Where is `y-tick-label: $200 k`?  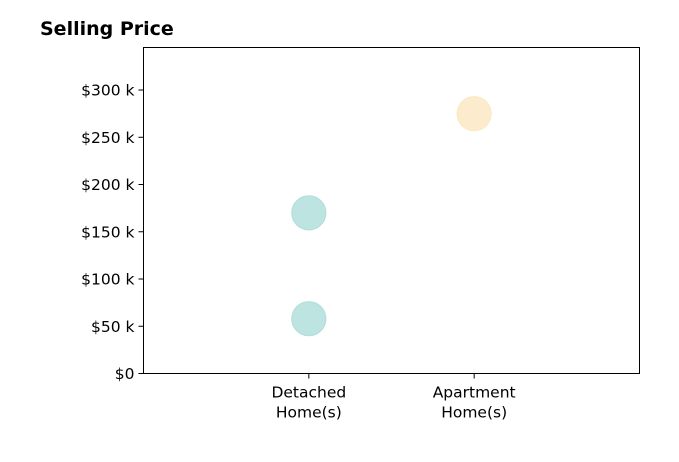
y-tick-label: $200 k is located at coordinates (107, 185).